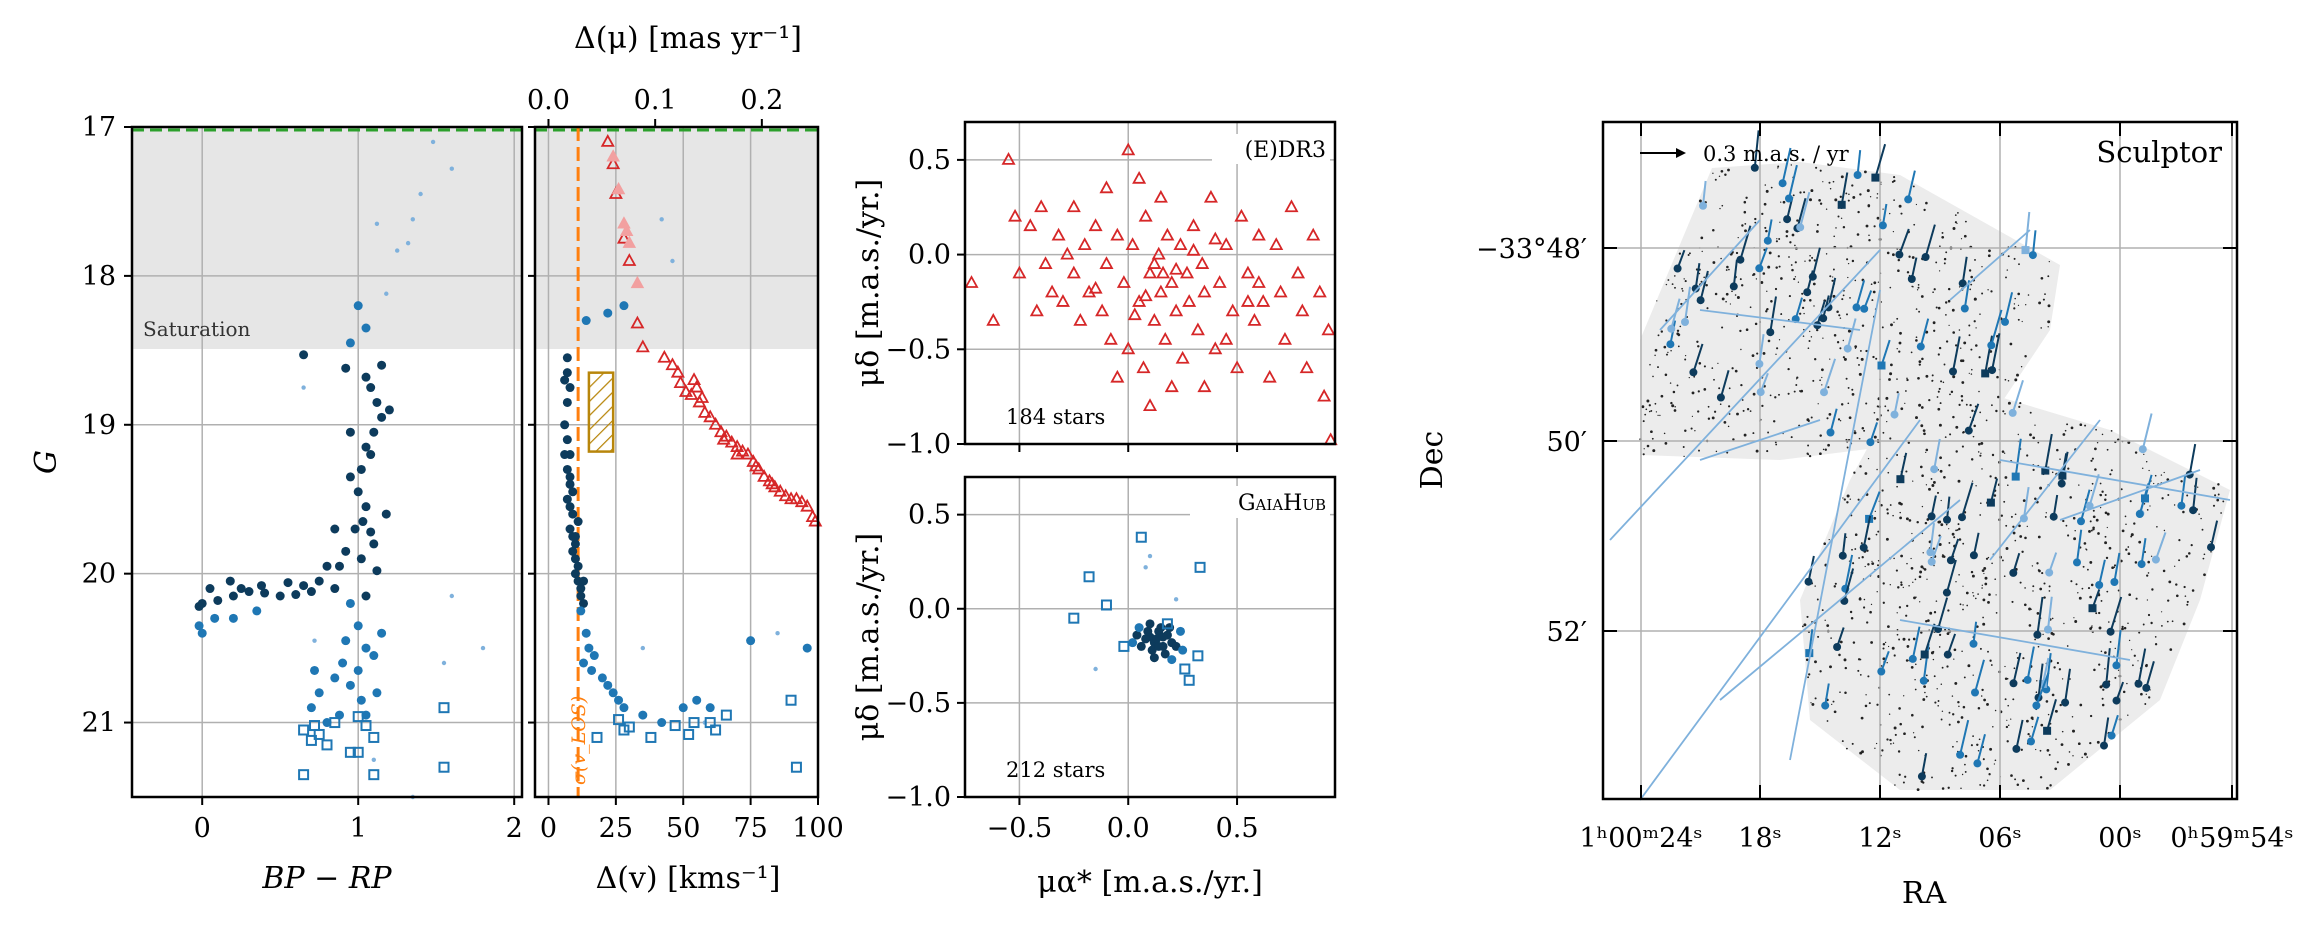  Describe the element at coordinates (1128, 828) in the screenshot. I see `gaiahub-xtick-label: 0.0` at that location.